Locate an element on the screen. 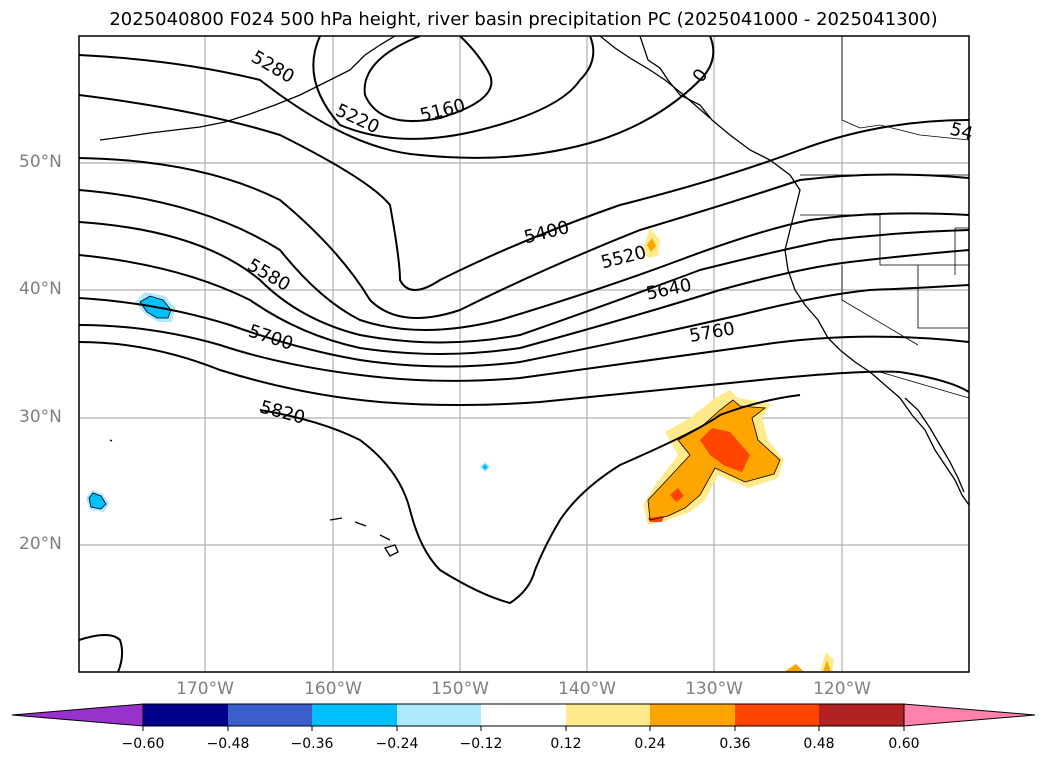 Image resolution: width=1047 pixels, height=765 pixels. lon-label-170w: 170°W is located at coordinates (205, 689).